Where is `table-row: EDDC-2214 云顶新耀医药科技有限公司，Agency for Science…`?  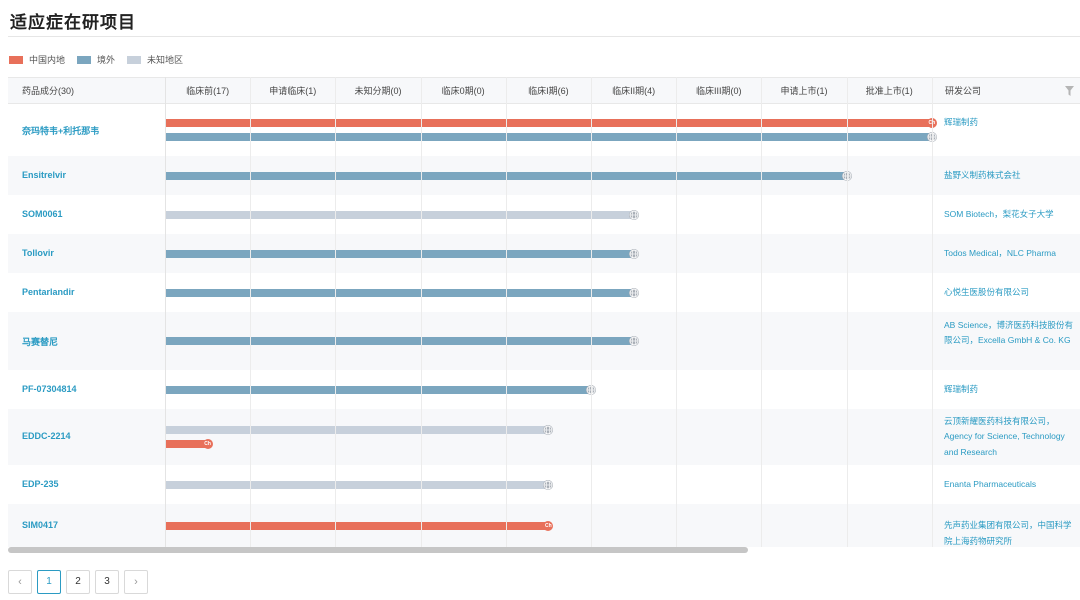
table-row: EDDC-2214 云顶新耀医药科技有限公司，Agency for Science… is located at coordinates (544, 437).